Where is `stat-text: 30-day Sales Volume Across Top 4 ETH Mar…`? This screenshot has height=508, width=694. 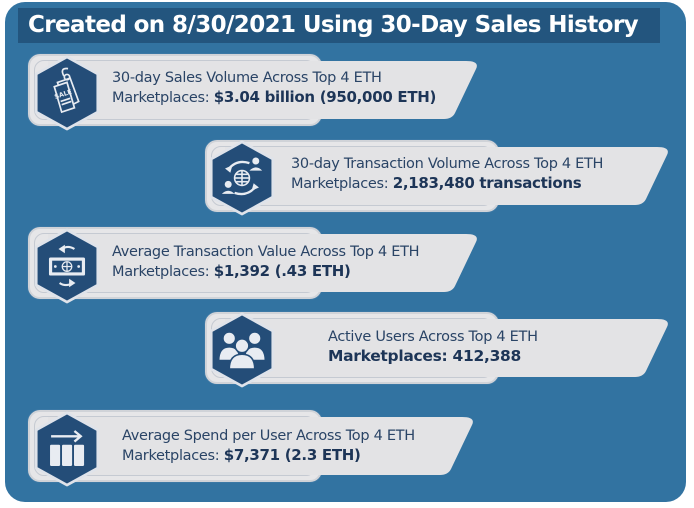
stat-text: 30-day Sales Volume Across Top 4 ETH Mar… is located at coordinates (274, 88).